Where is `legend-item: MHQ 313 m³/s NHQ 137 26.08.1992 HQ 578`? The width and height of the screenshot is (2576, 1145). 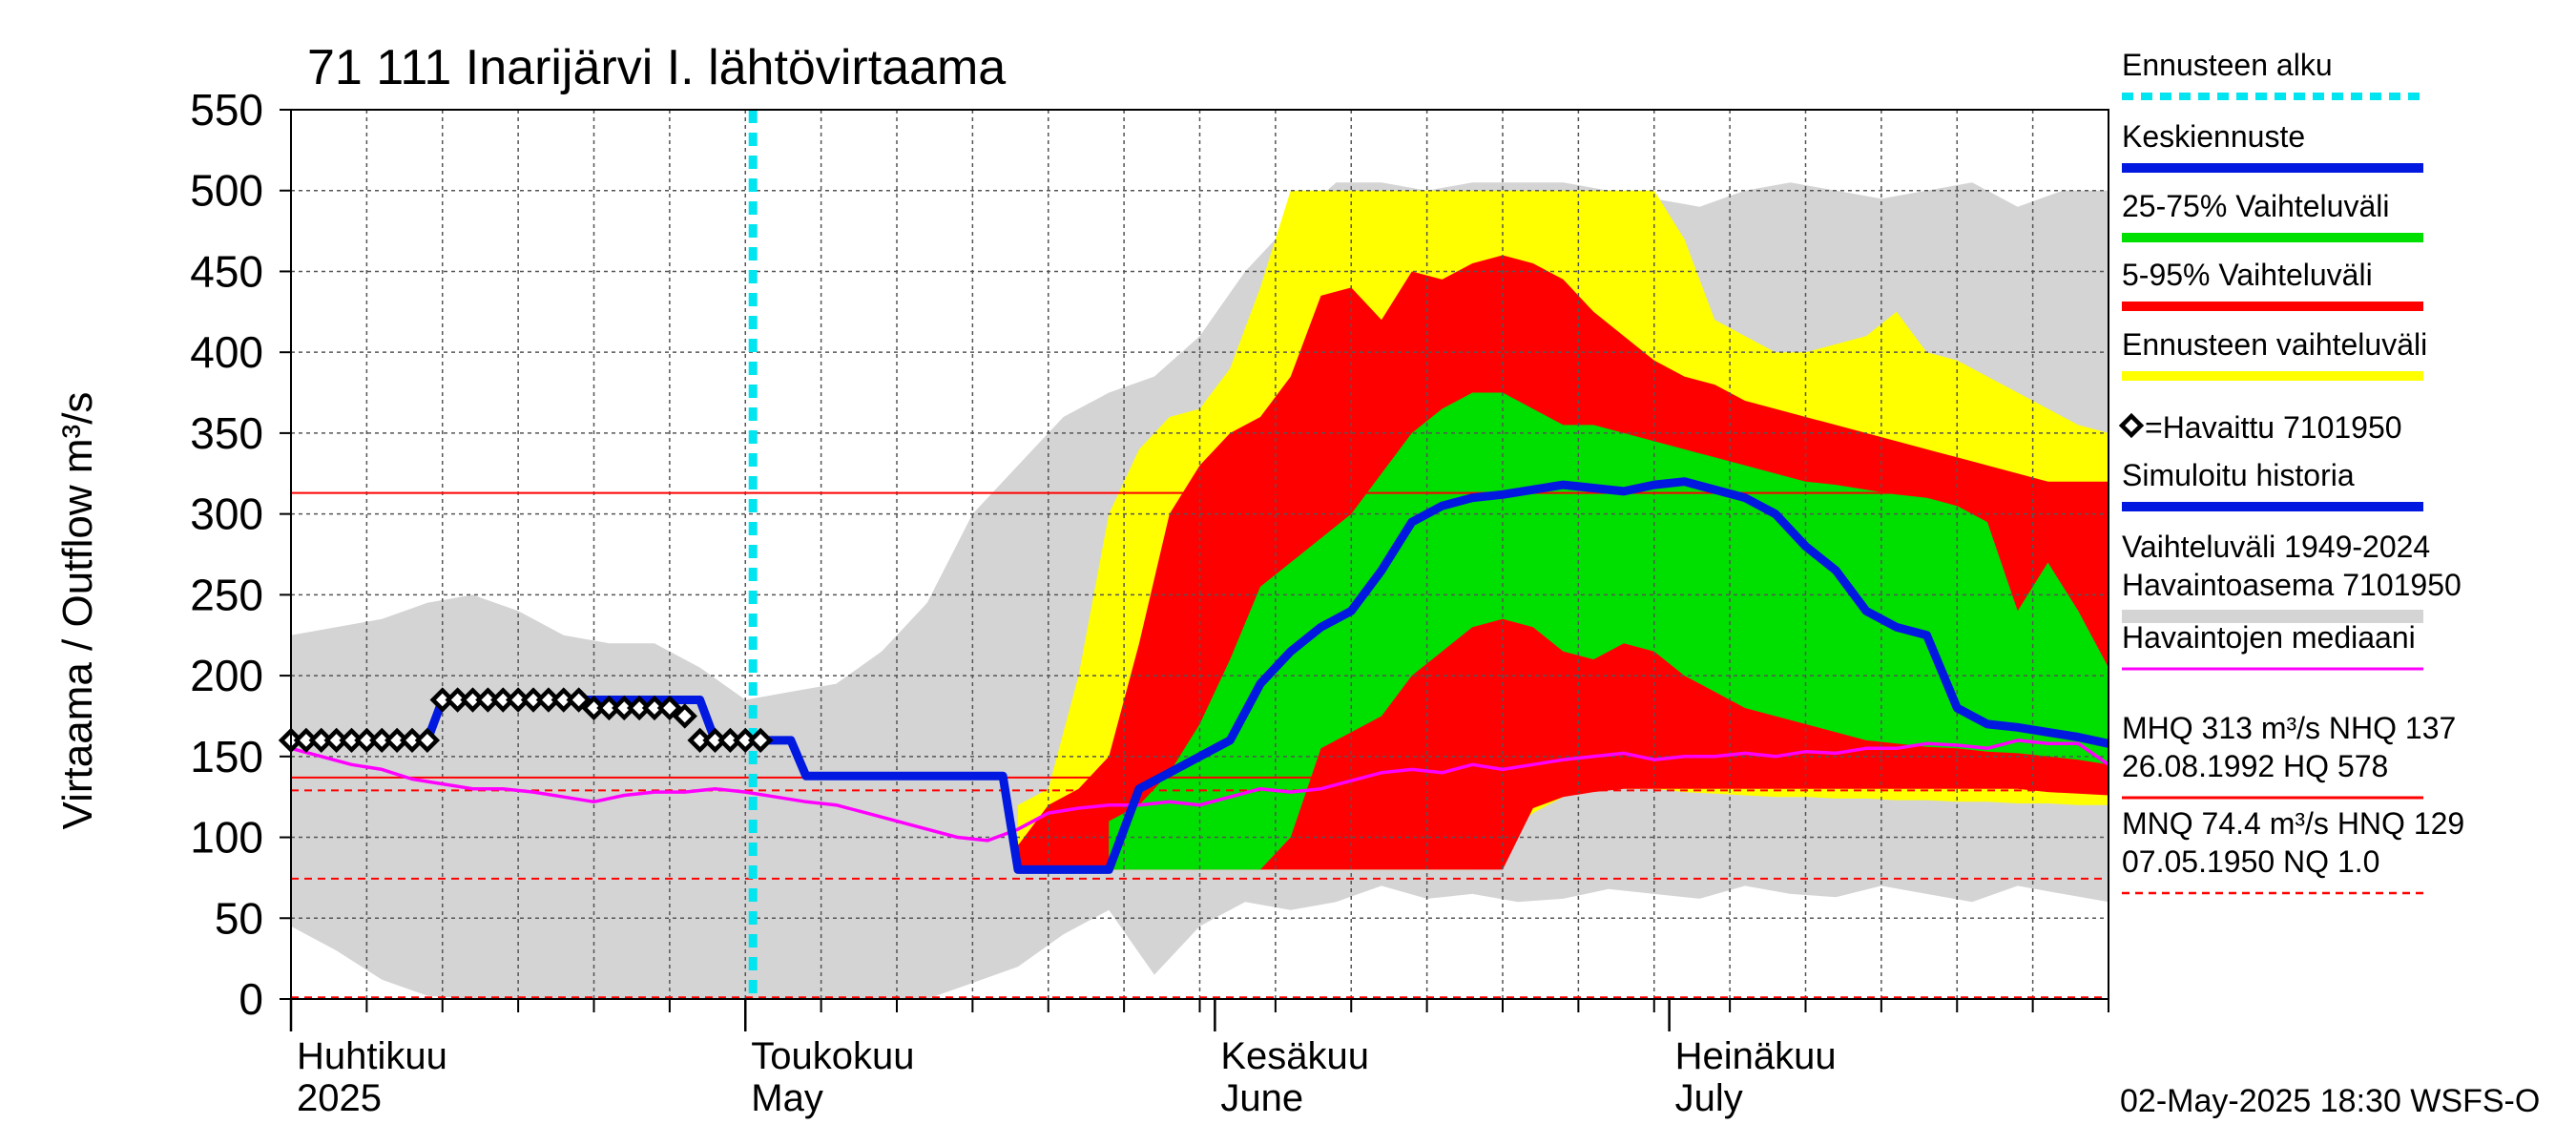
legend-item: MHQ 313 m³/s NHQ 137 26.08.1992 HQ 578 is located at coordinates (2289, 756).